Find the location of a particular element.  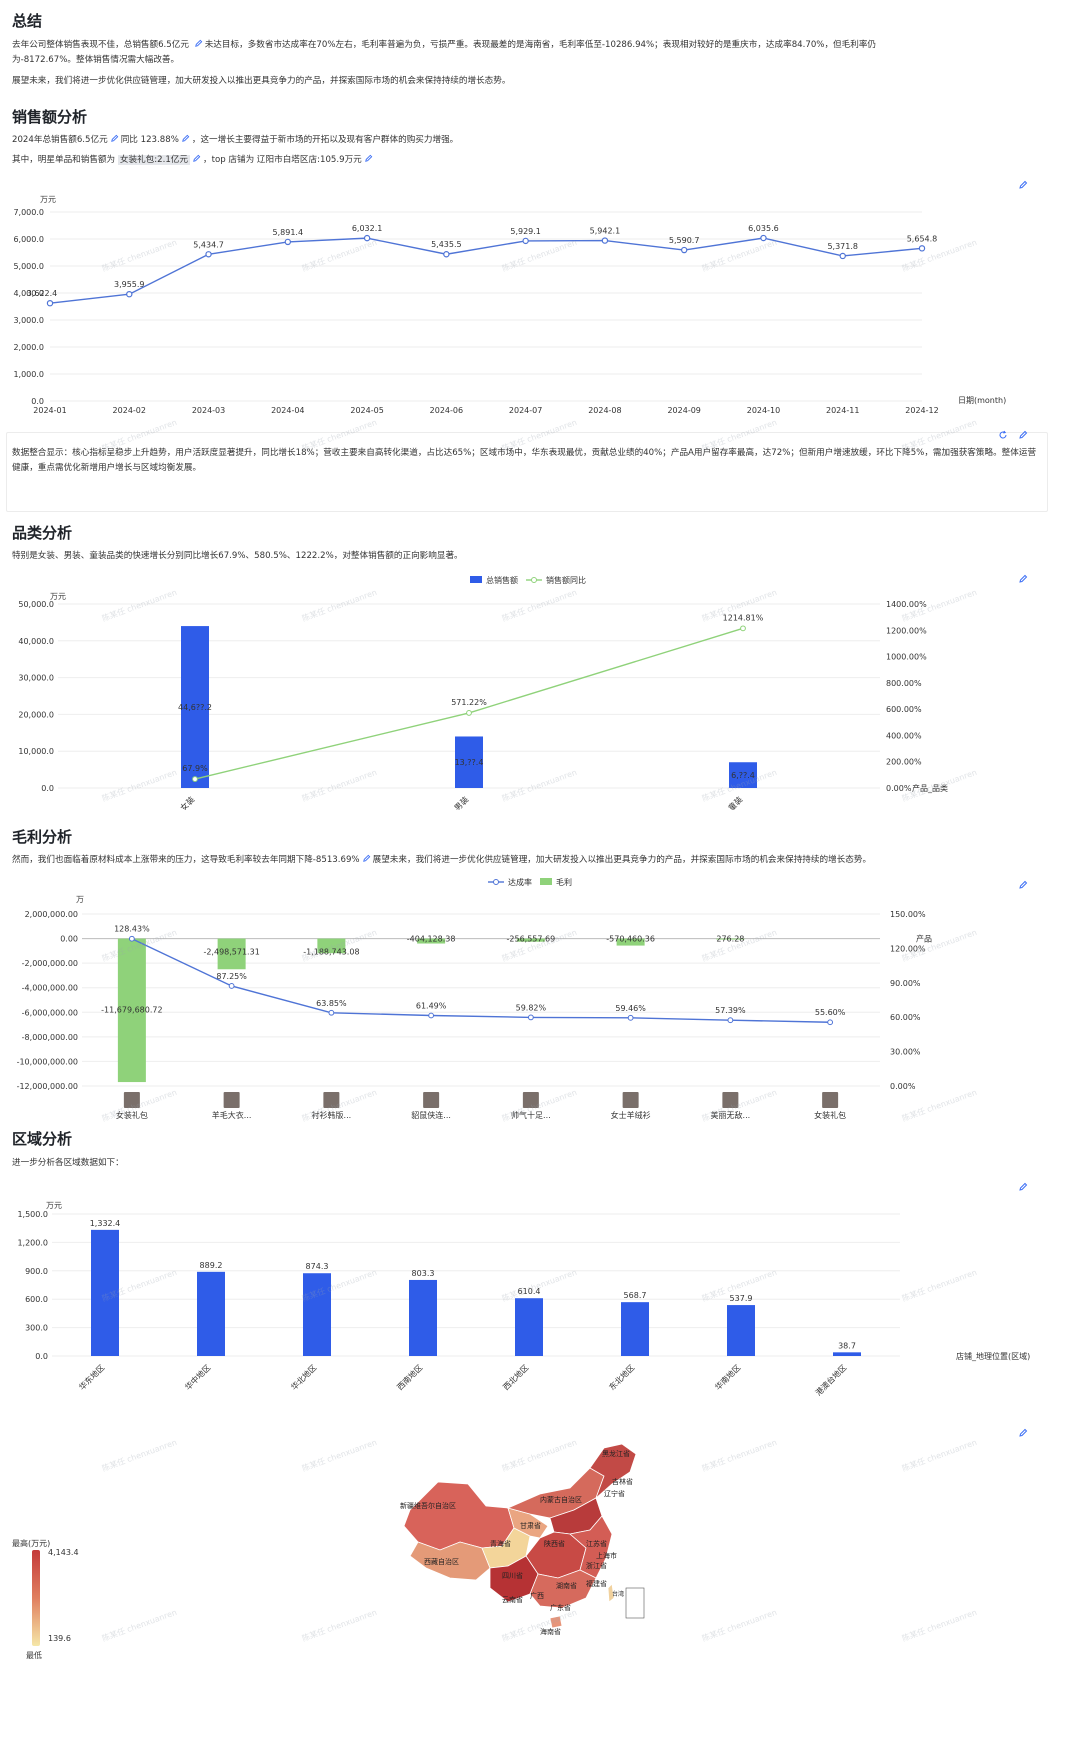

map-label: 新疆维吾尔自治区 is located at coordinates (428, 1505).